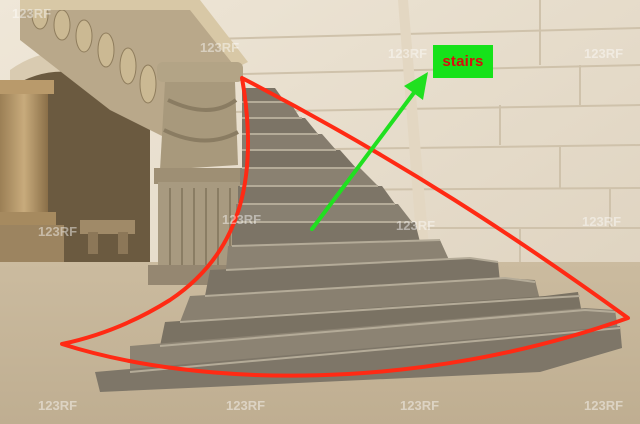 Image resolution: width=640 pixels, height=424 pixels. Describe the element at coordinates (416, 86) in the screenshot. I see `arrow-head` at that location.